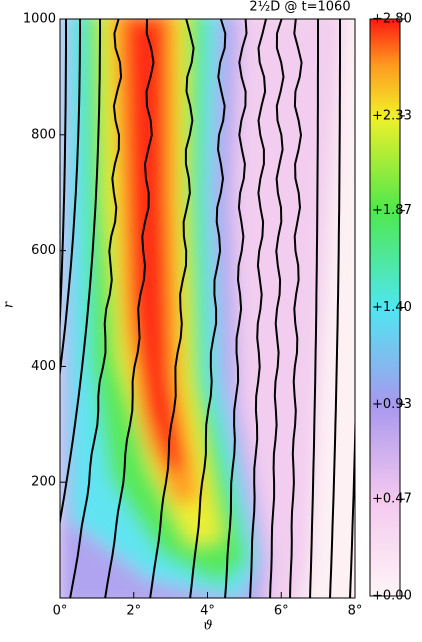 The image size is (422, 642). Describe the element at coordinates (9, 304) in the screenshot. I see `y-axis-label: r` at that location.